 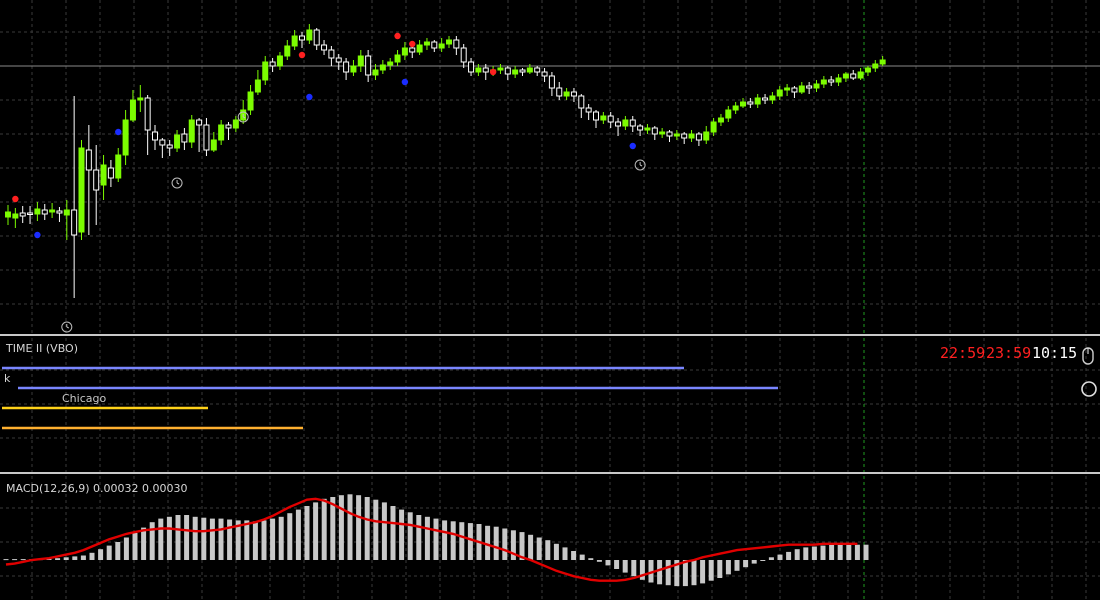 What do you see at coordinates (405, 82) in the screenshot?
I see `signal-dot-blue` at bounding box center [405, 82].